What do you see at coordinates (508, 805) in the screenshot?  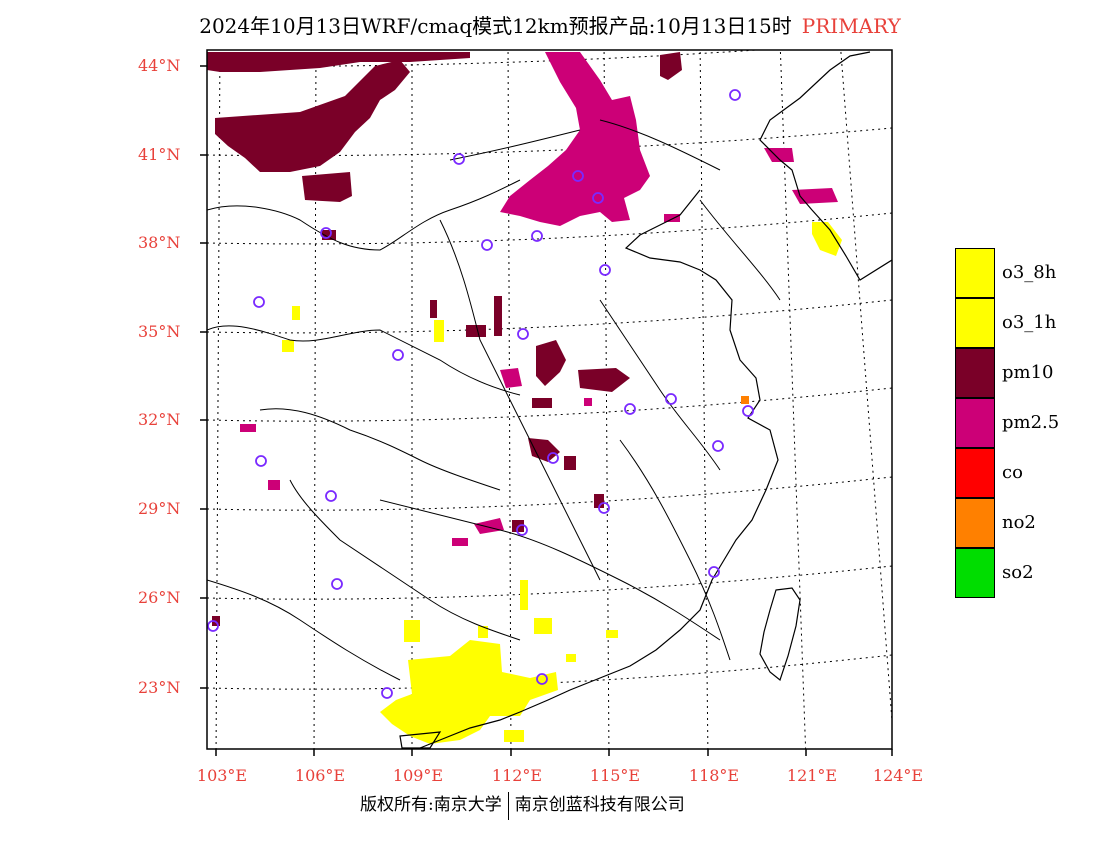 I see `separator` at bounding box center [508, 805].